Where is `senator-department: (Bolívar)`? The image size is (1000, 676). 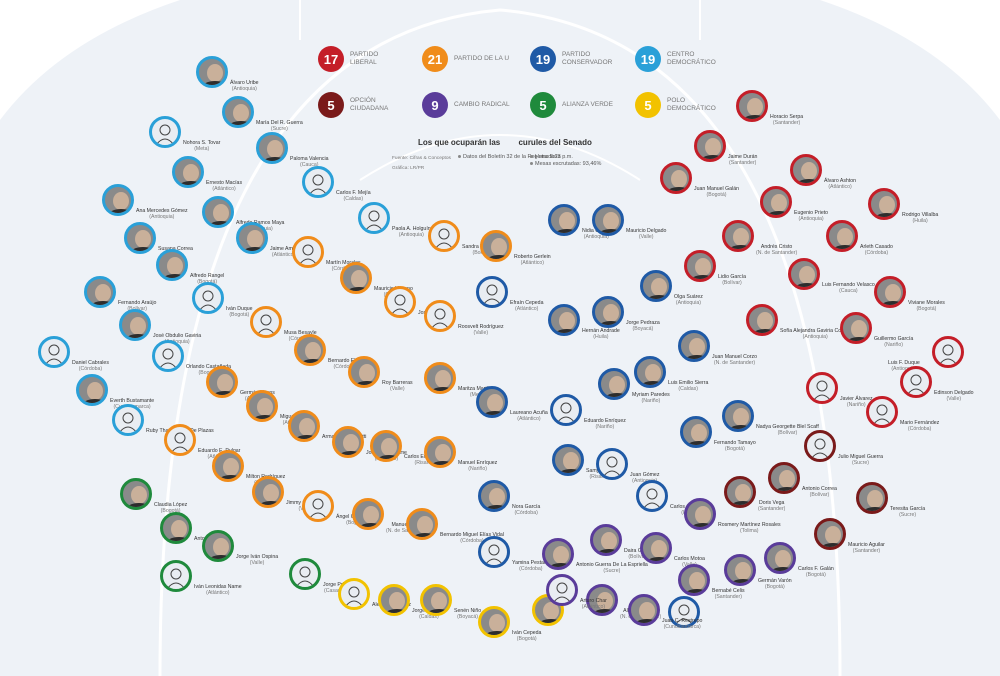 senator-department: (Bolívar) is located at coordinates (732, 283).